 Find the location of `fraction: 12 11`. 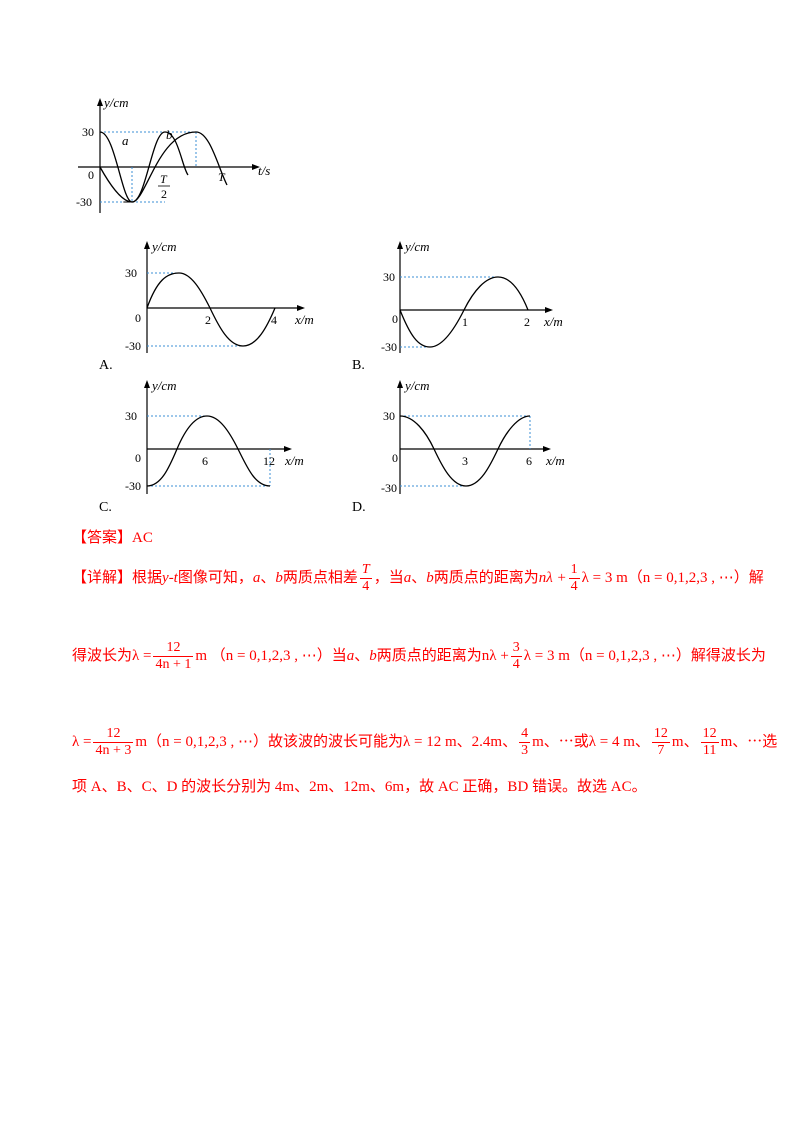

fraction: 12 11 is located at coordinates (709, 742).